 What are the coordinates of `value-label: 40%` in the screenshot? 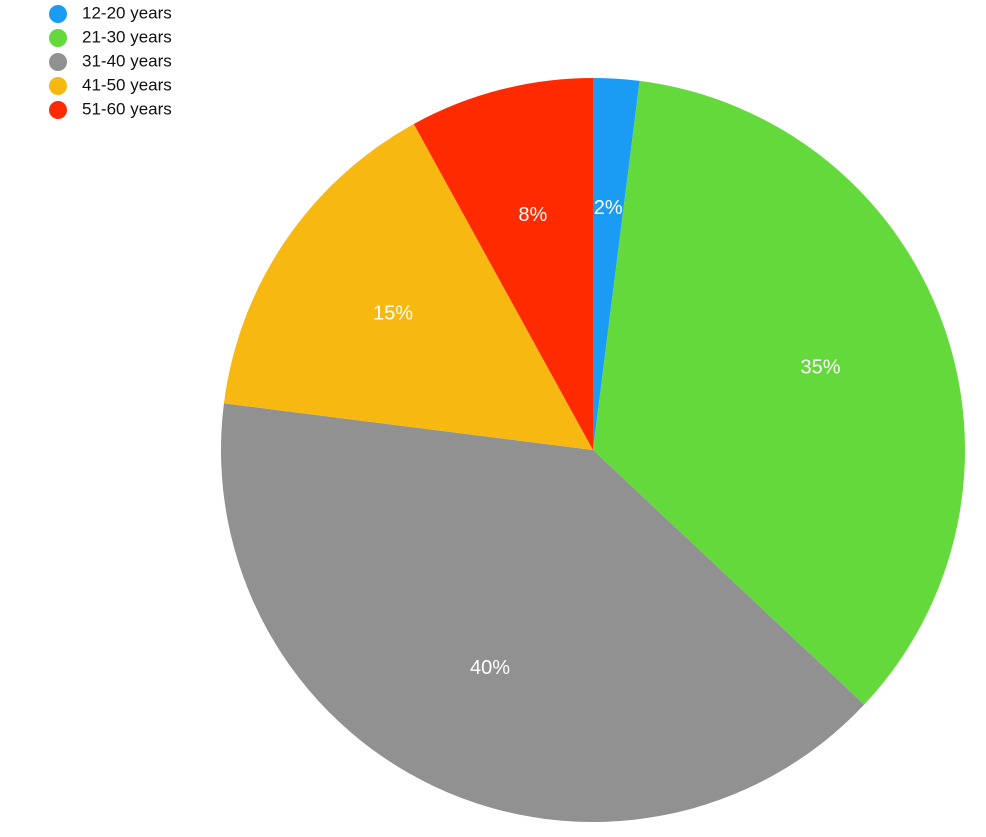 It's located at (490, 668).